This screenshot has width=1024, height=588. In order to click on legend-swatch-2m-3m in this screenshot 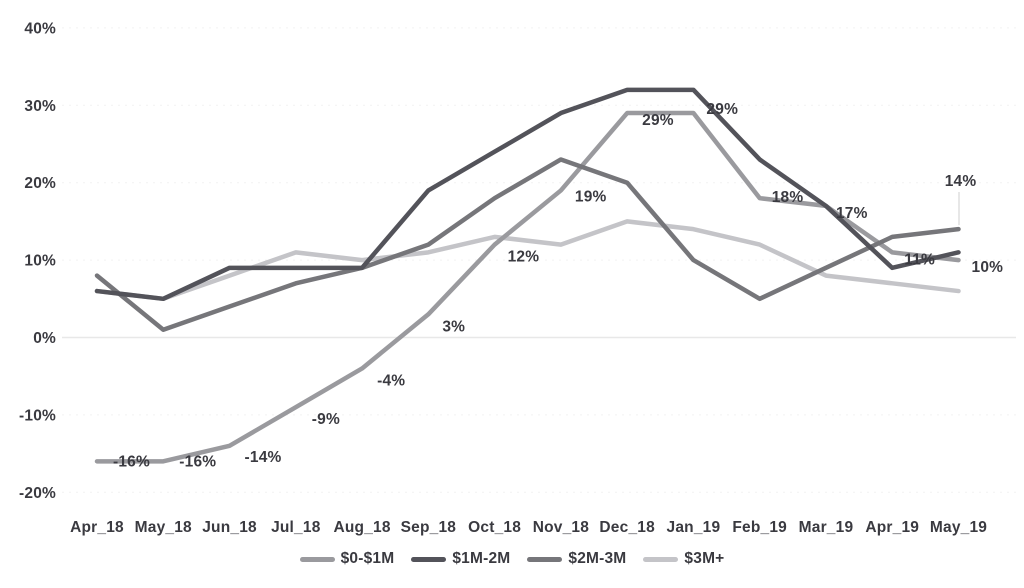, I will do `click(545, 559)`.